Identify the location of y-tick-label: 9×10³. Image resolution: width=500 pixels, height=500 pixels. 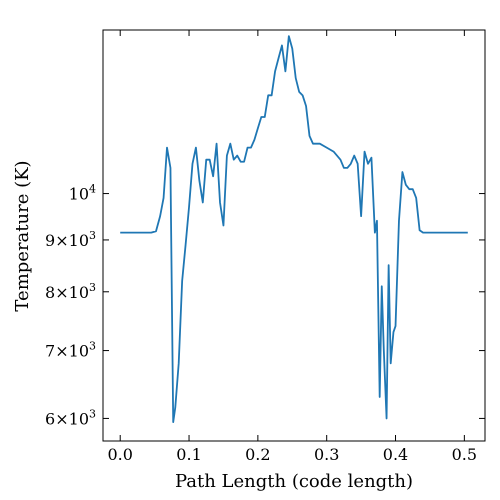
(70, 239).